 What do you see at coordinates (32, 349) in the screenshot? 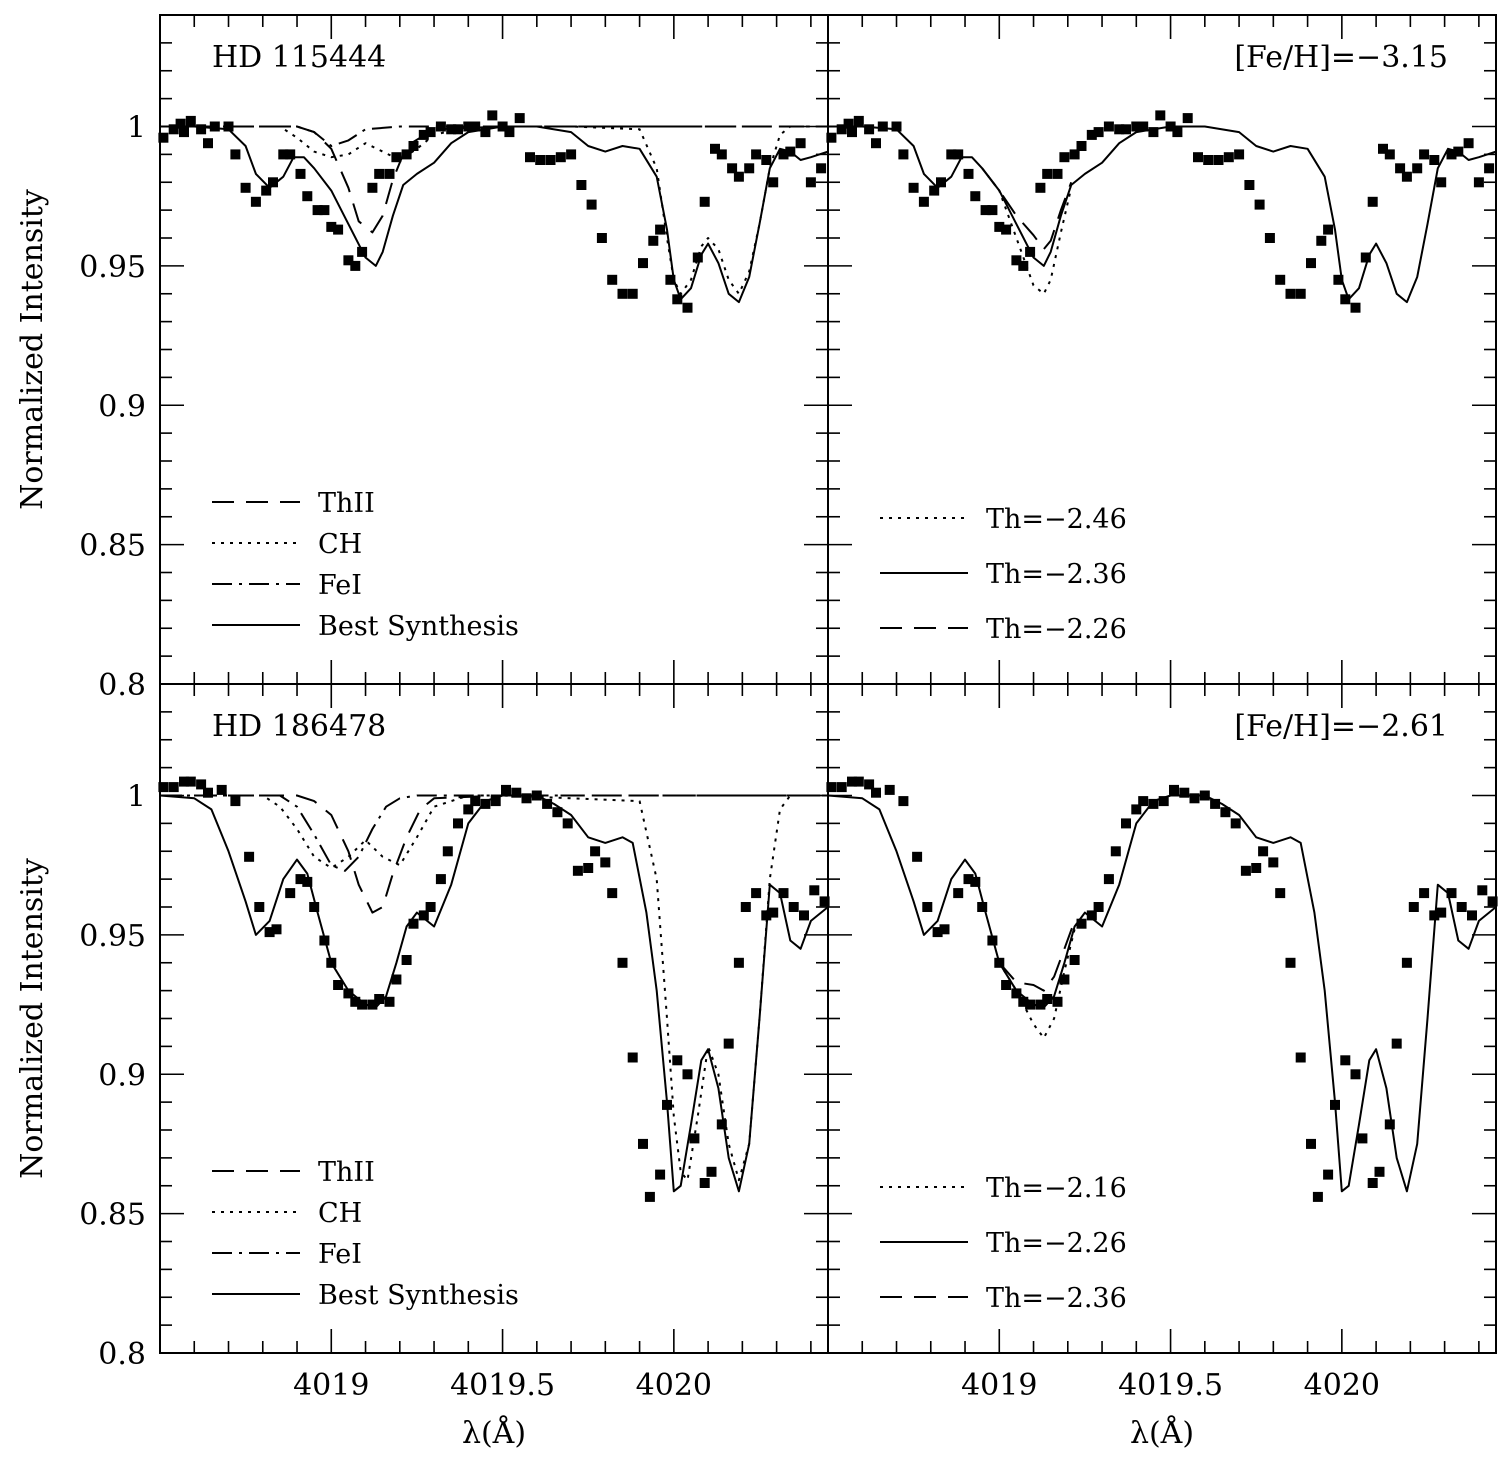
I see `y-axis-title: Normalized Intensity` at bounding box center [32, 349].